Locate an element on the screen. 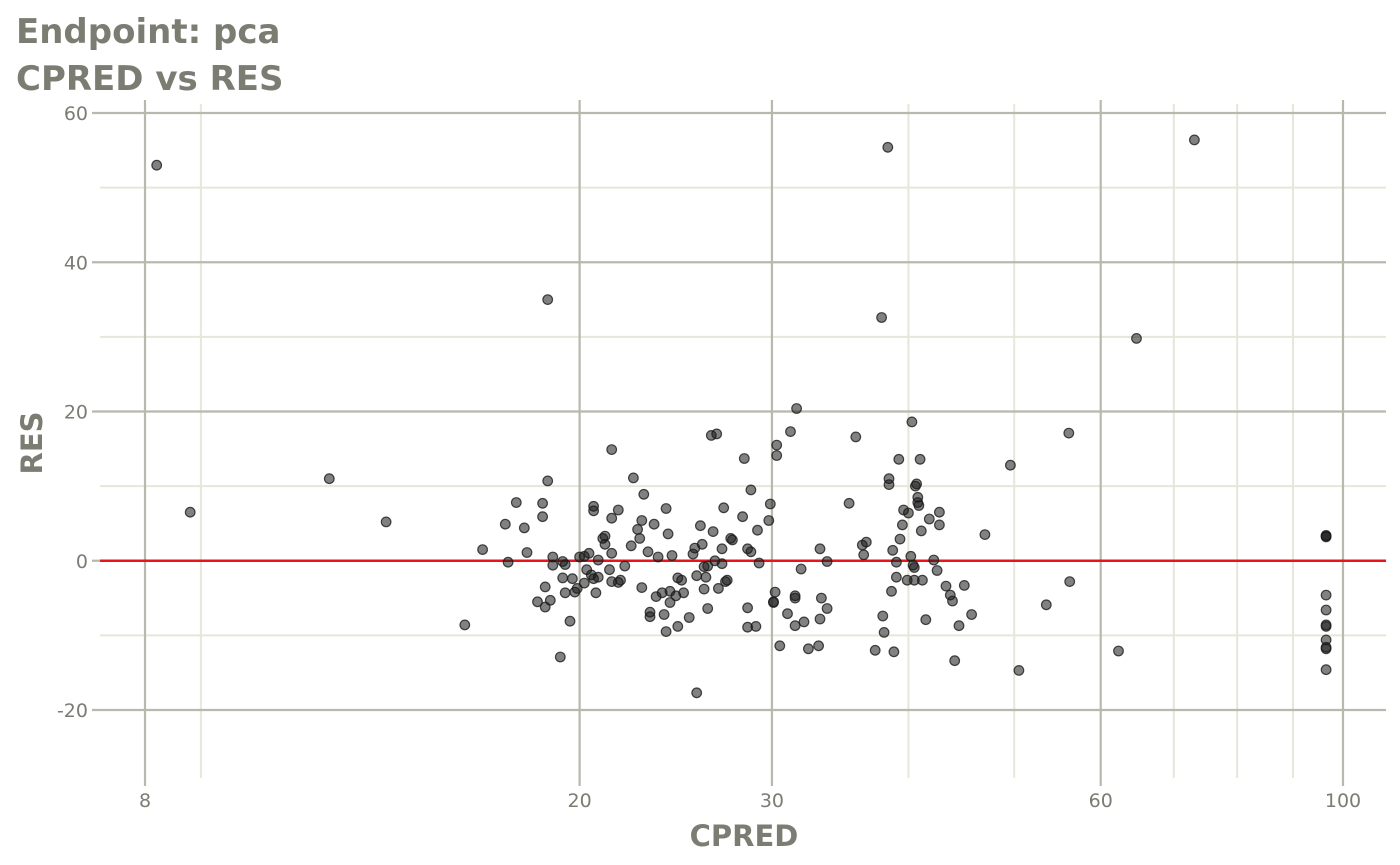 Image resolution: width=1400 pixels, height=865 pixels. x-tick-label: 100 is located at coordinates (1343, 801).